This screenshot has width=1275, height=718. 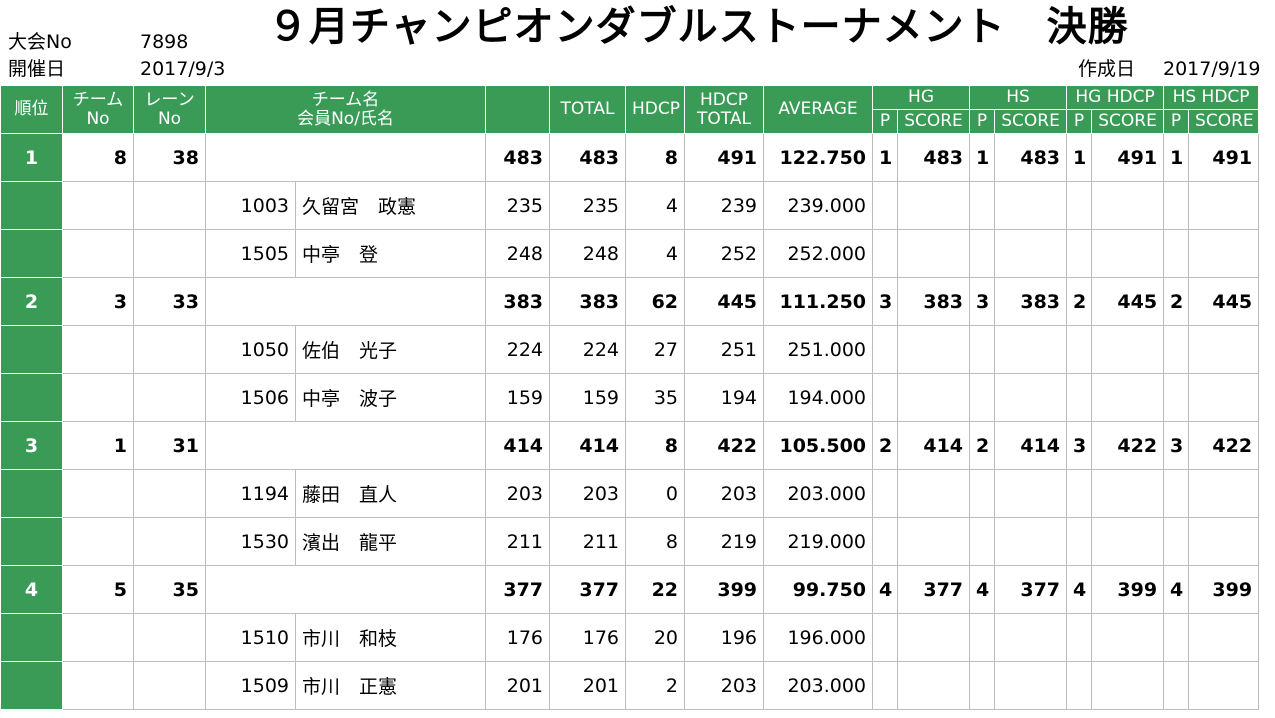 I want to click on member-row: 1505 中亭 登 248 248 4 252 252.000, so click(x=630, y=253).